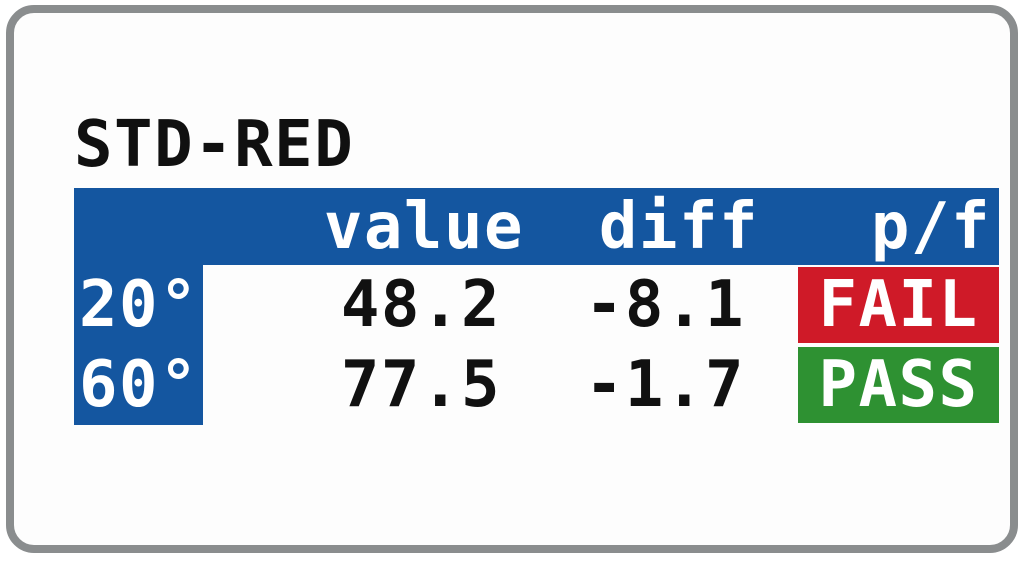  I want to click on table-header-row: value diff p/f, so click(536, 226).